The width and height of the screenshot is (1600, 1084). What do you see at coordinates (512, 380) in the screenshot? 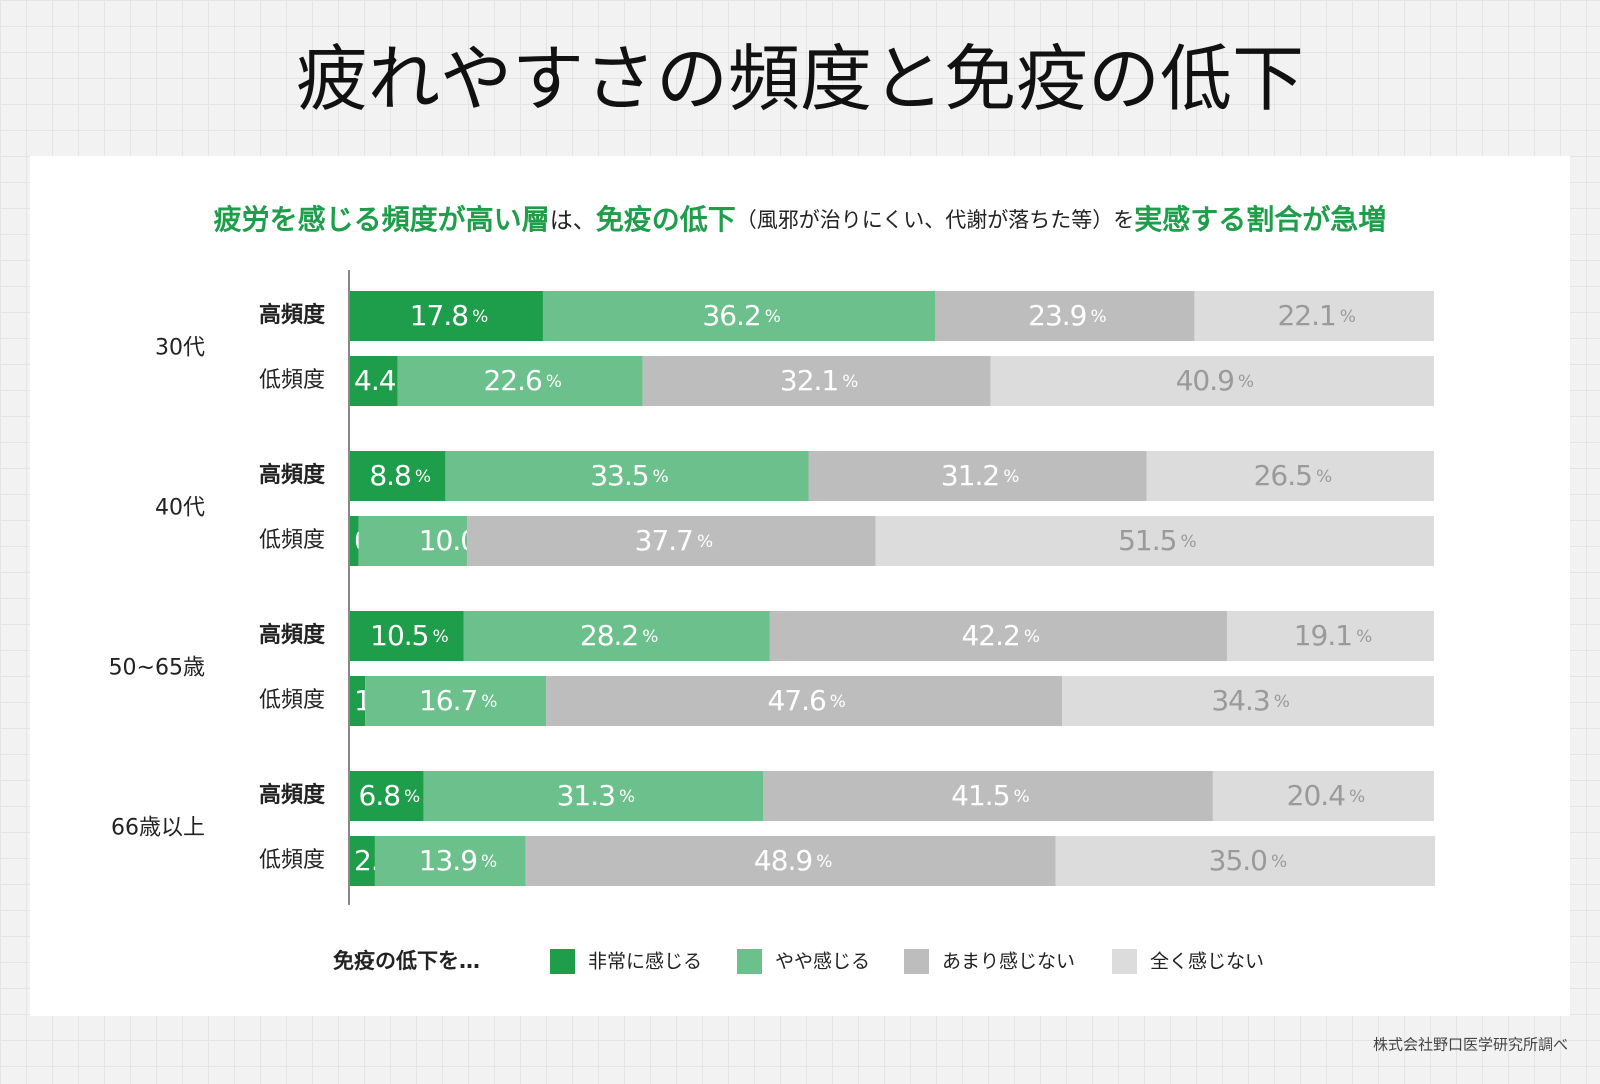
I see `value-number: 22.6` at bounding box center [512, 380].